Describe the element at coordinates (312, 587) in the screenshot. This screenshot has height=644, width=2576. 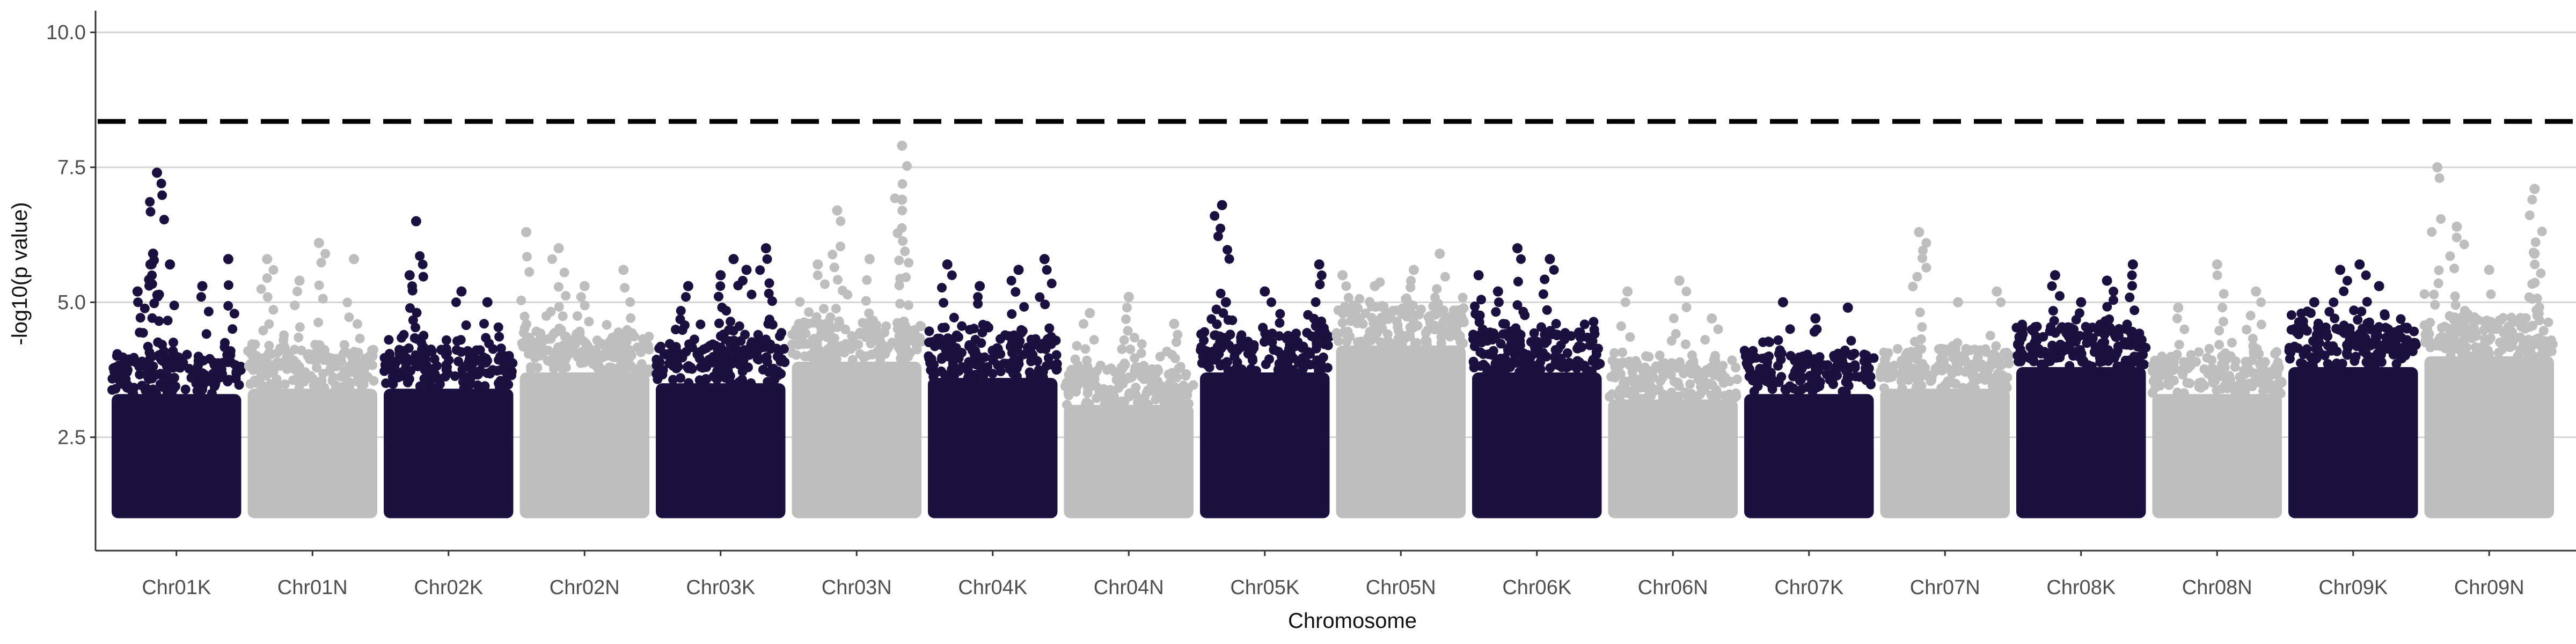
I see `x-tick-label-Chr01N: Chr01N` at that location.